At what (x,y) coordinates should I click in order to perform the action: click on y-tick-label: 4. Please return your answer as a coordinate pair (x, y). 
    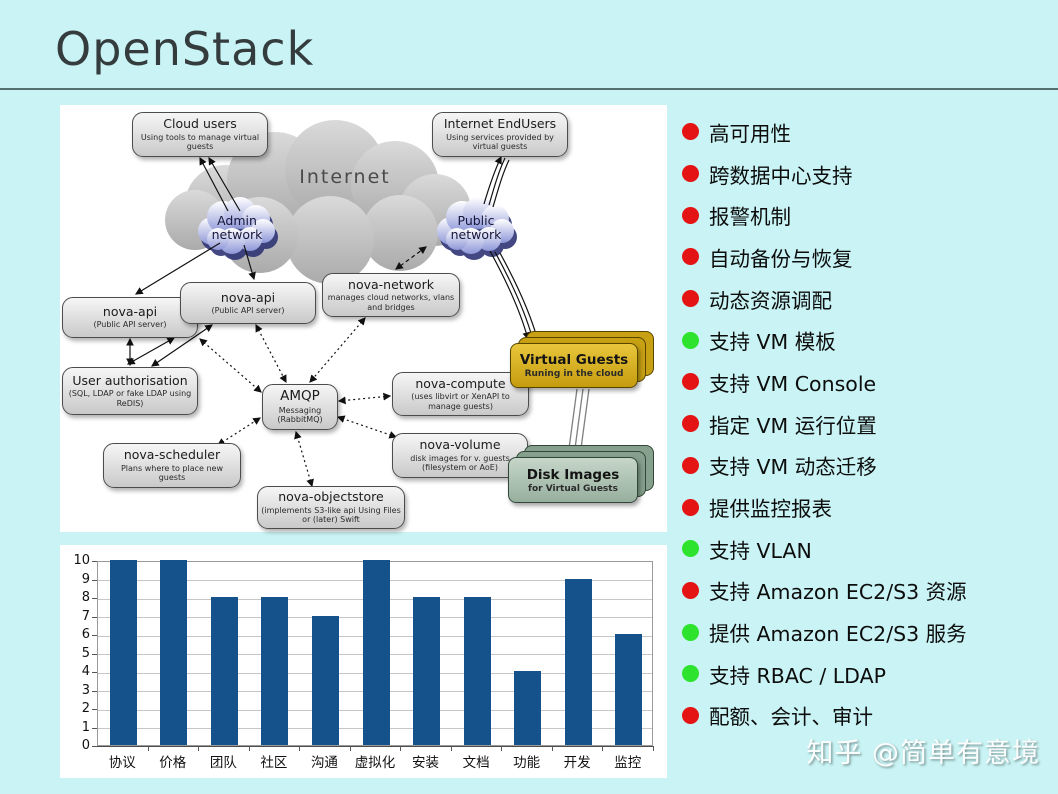
    Looking at the image, I should click on (85, 671).